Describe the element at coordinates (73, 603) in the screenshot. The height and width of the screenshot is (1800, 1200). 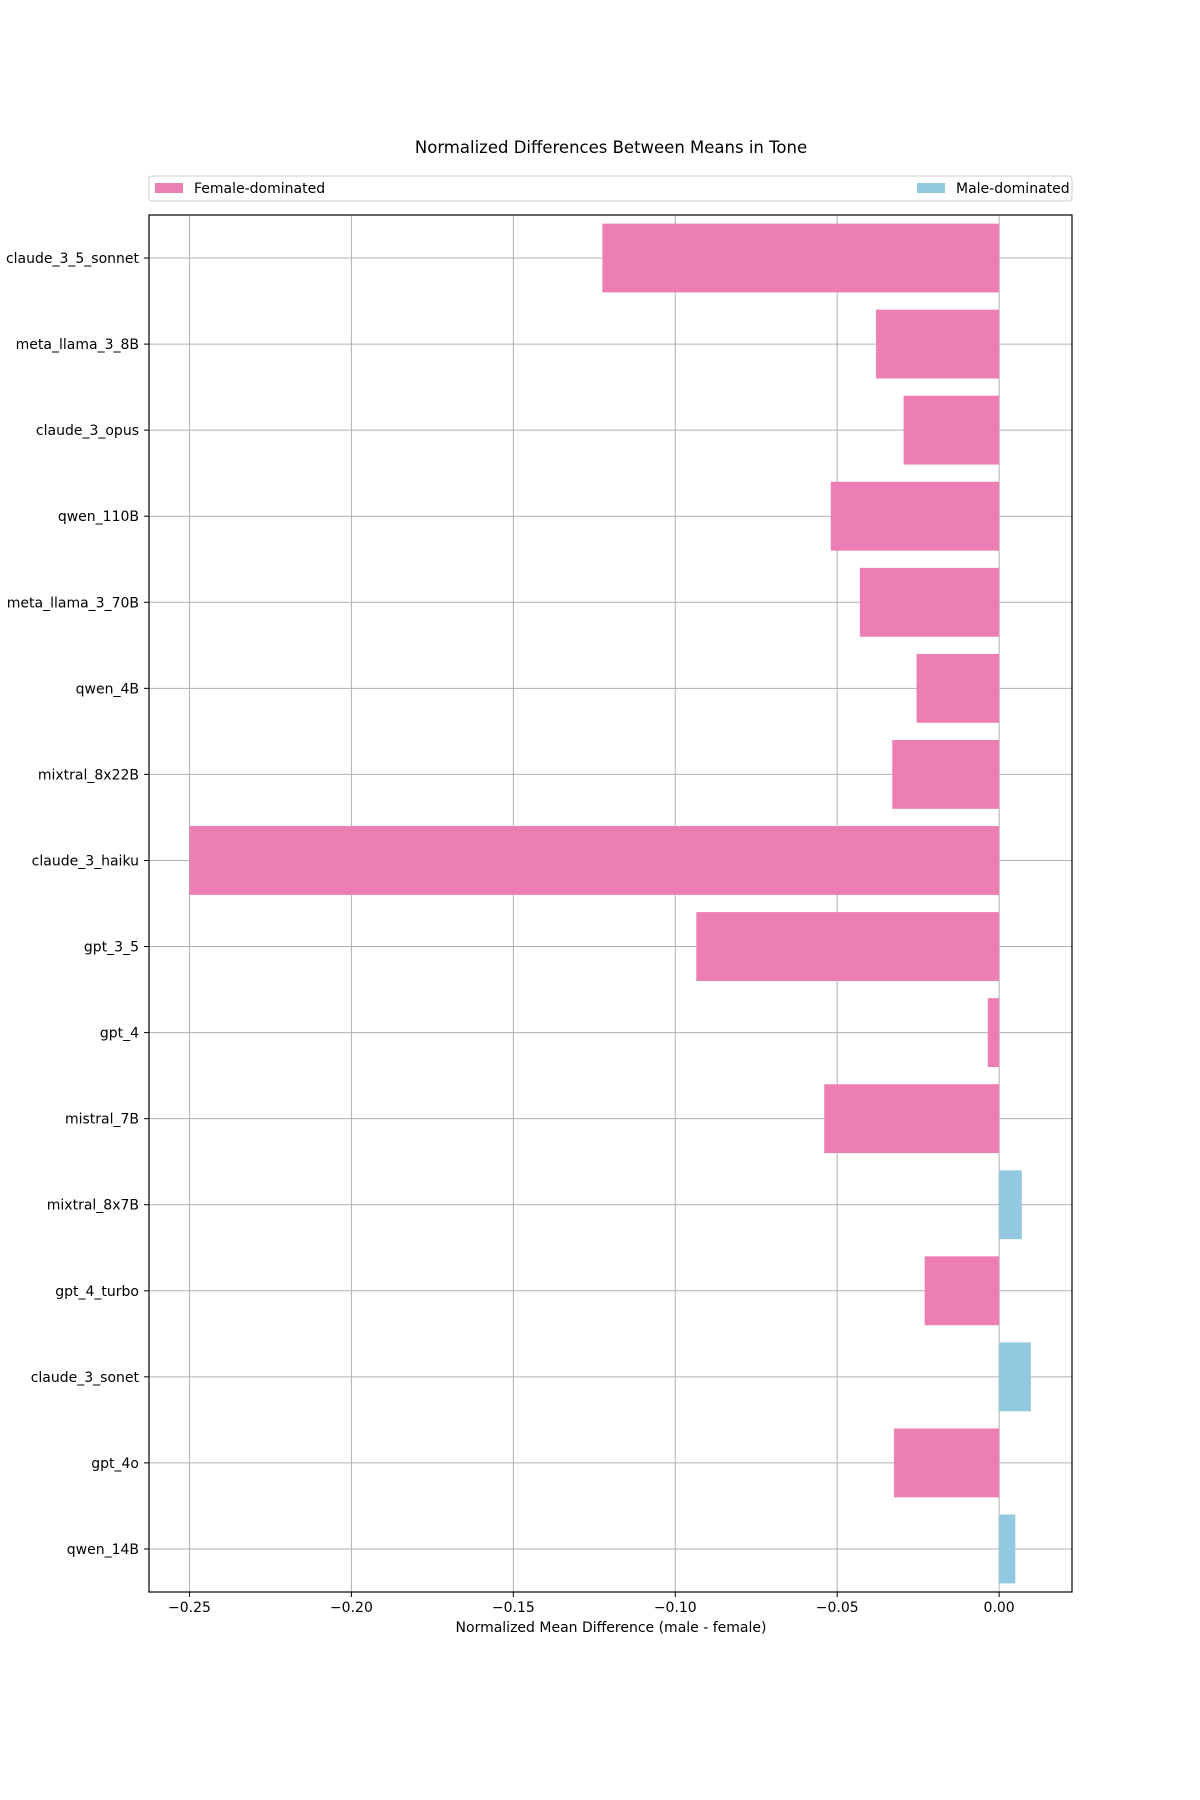
I see `y-tick-label: meta_llama_3_70B` at that location.